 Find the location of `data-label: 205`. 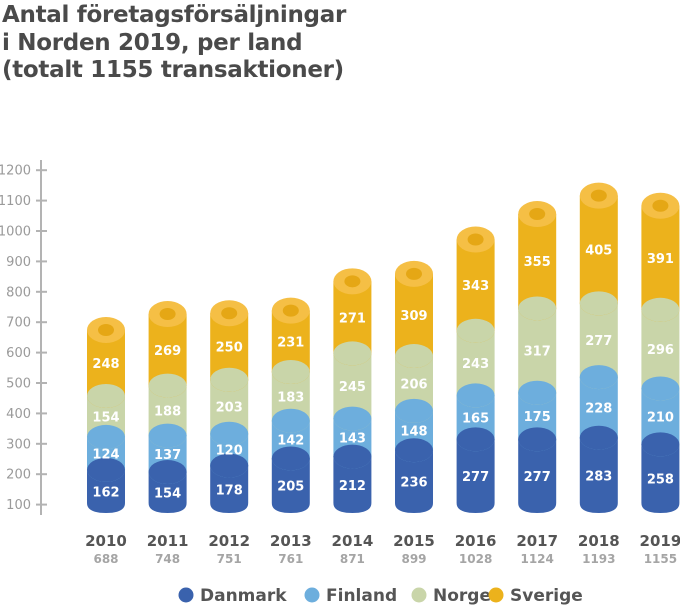

data-label: 205 is located at coordinates (290, 487).